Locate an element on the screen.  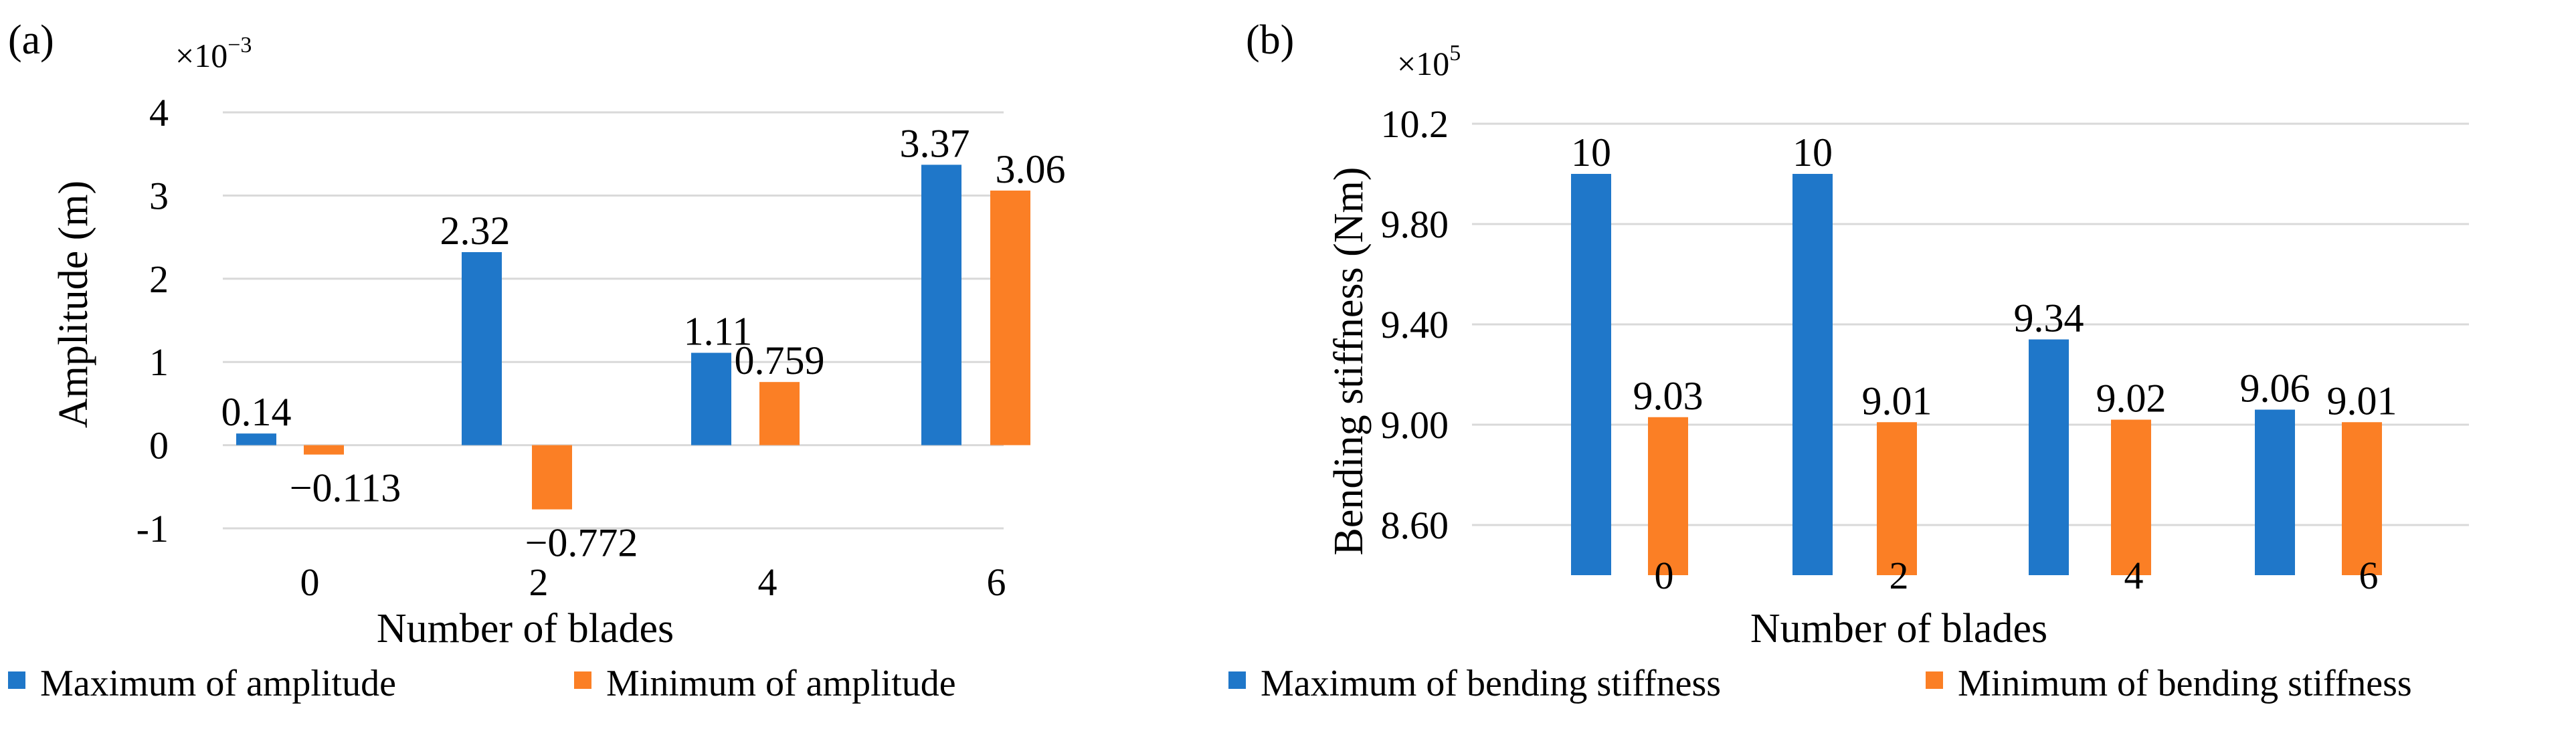
y-tick-label: 9.40 is located at coordinates (1415, 324).